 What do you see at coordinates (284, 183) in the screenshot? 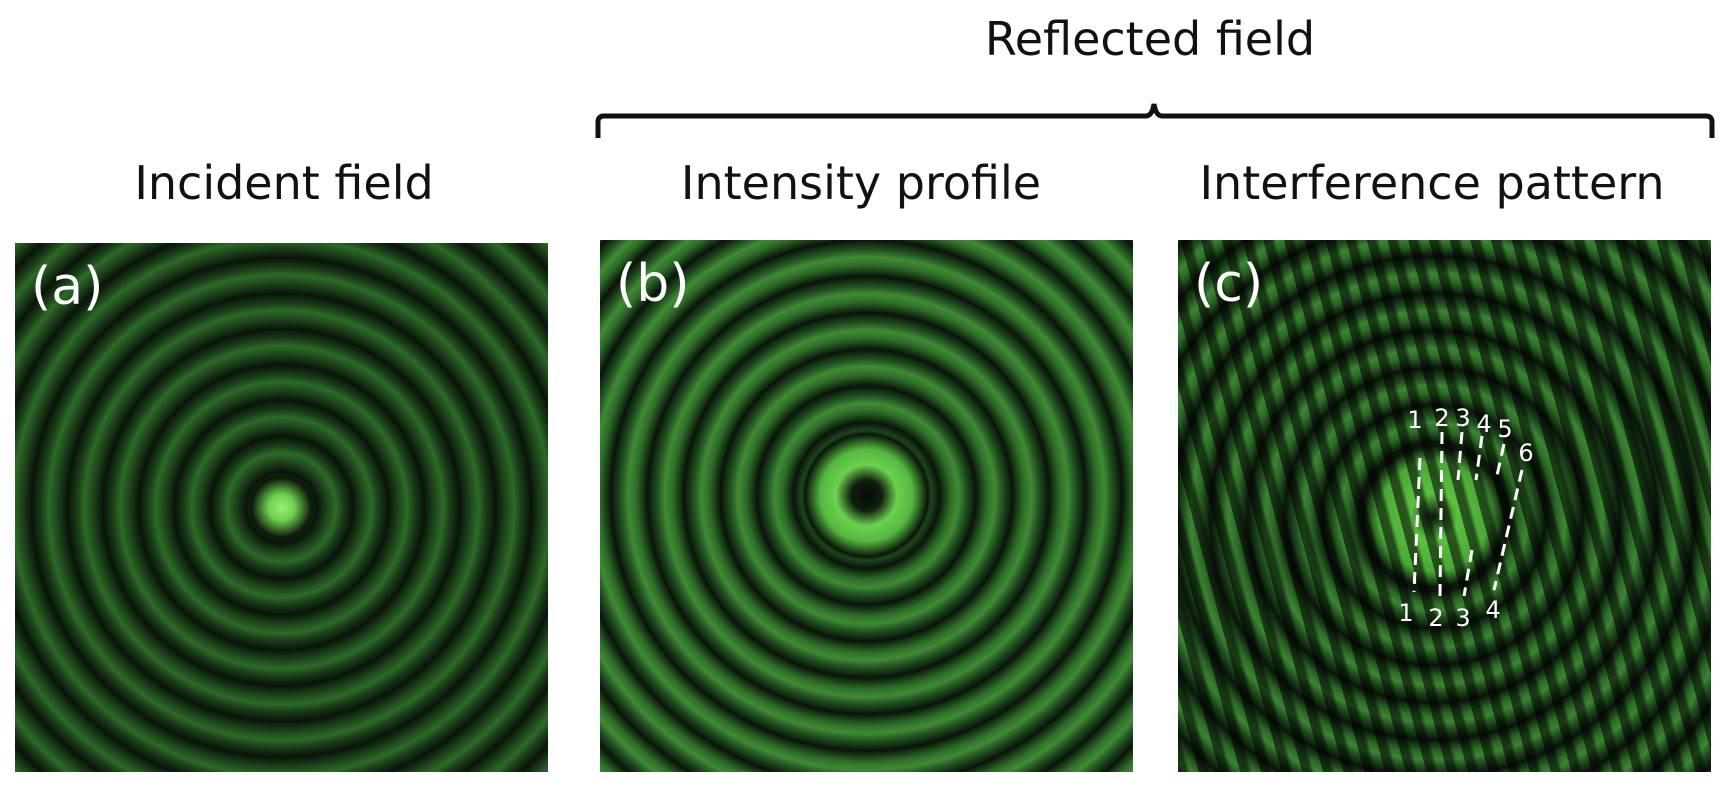
I see `panel-heading: Incident field` at bounding box center [284, 183].